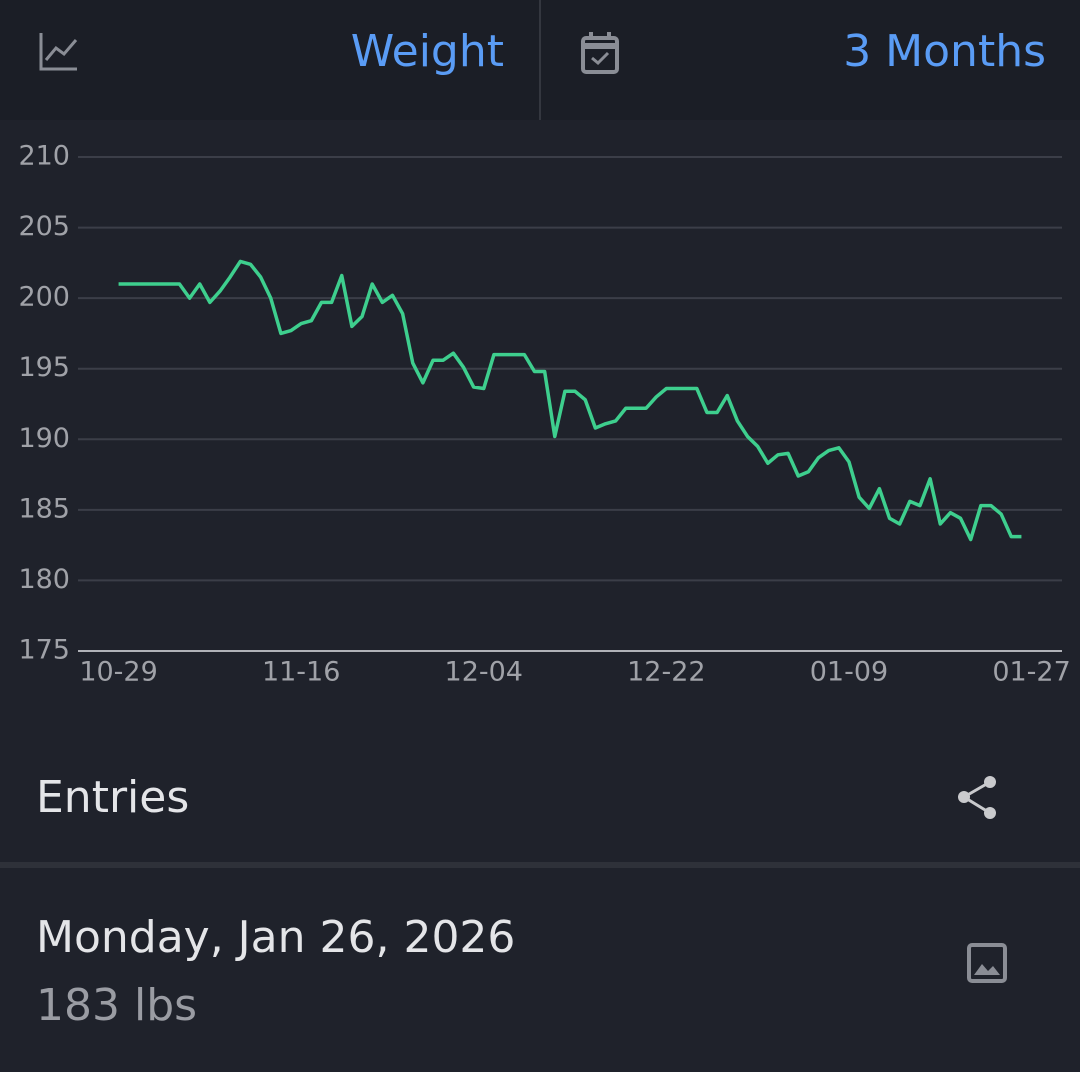  Describe the element at coordinates (427, 51) in the screenshot. I see `metric-selector: Weight` at that location.